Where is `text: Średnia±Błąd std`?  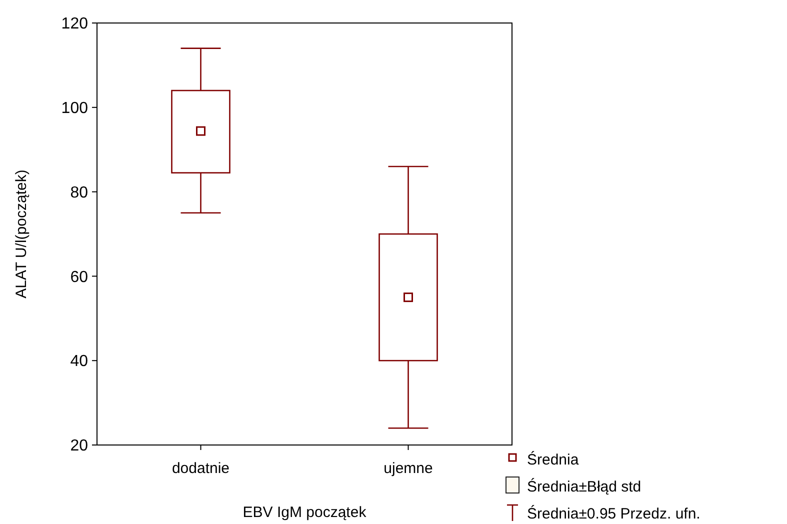 text: Średnia±Błąd std is located at coordinates (584, 486).